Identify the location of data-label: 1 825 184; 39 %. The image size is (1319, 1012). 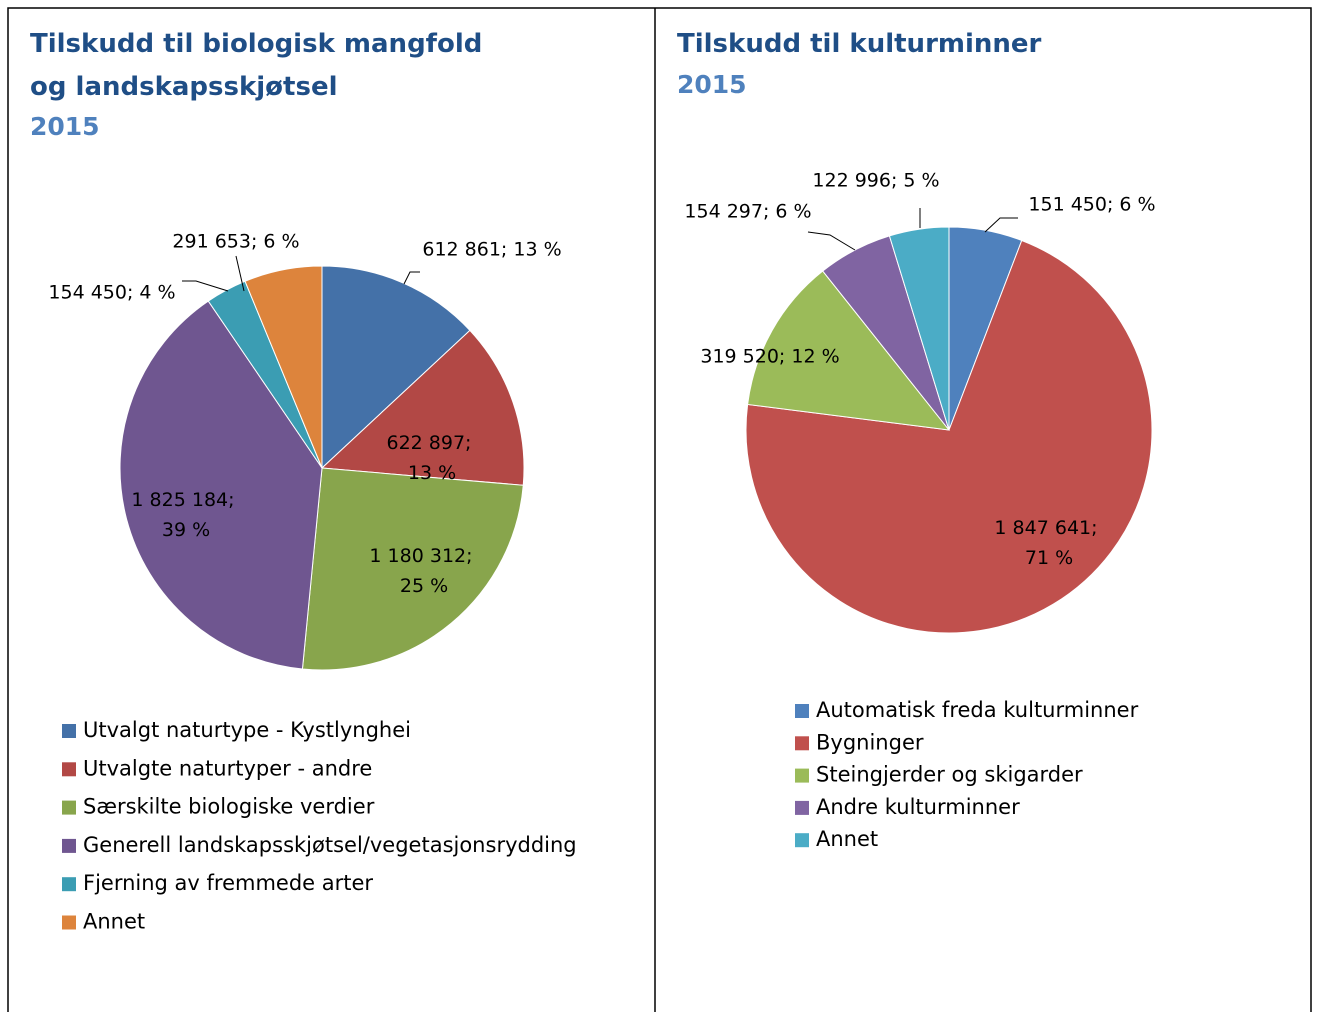
(185, 515).